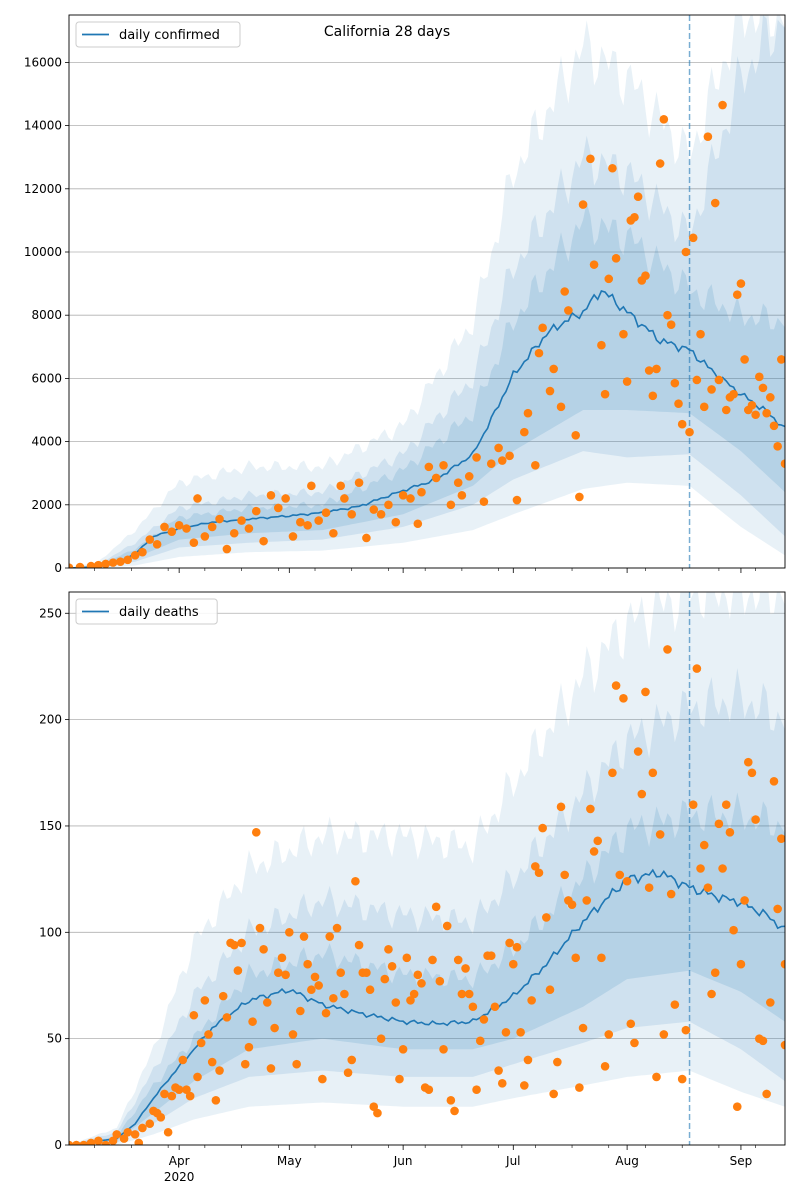 The width and height of the screenshot is (800, 1200). What do you see at coordinates (43, 189) in the screenshot?
I see `y-tick-label: 12000` at bounding box center [43, 189].